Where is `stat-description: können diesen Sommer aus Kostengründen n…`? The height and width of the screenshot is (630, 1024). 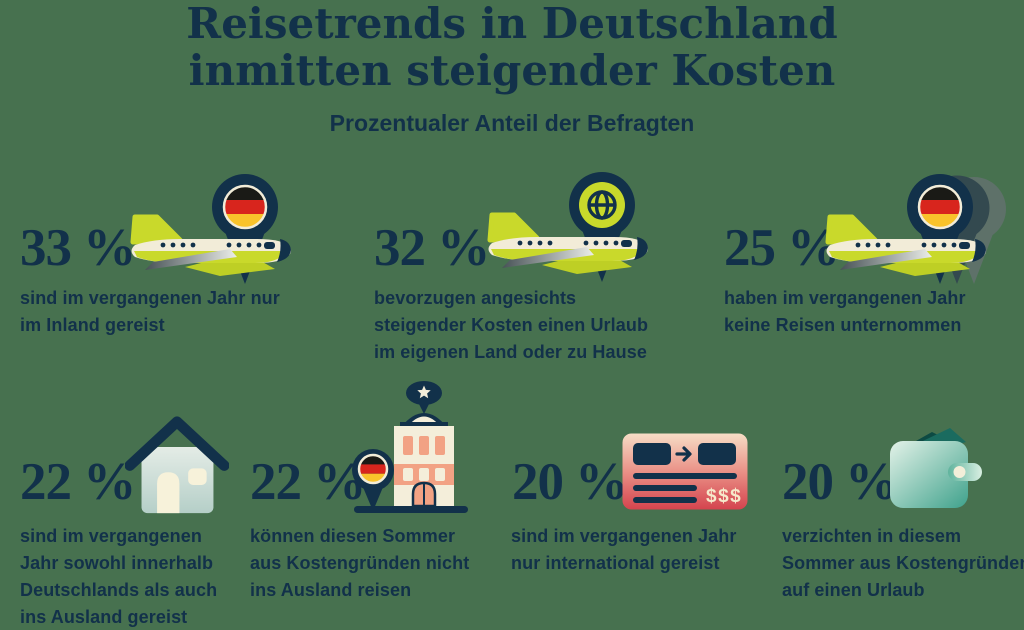 stat-description: können diesen Sommer aus Kostengründen n… is located at coordinates (360, 563).